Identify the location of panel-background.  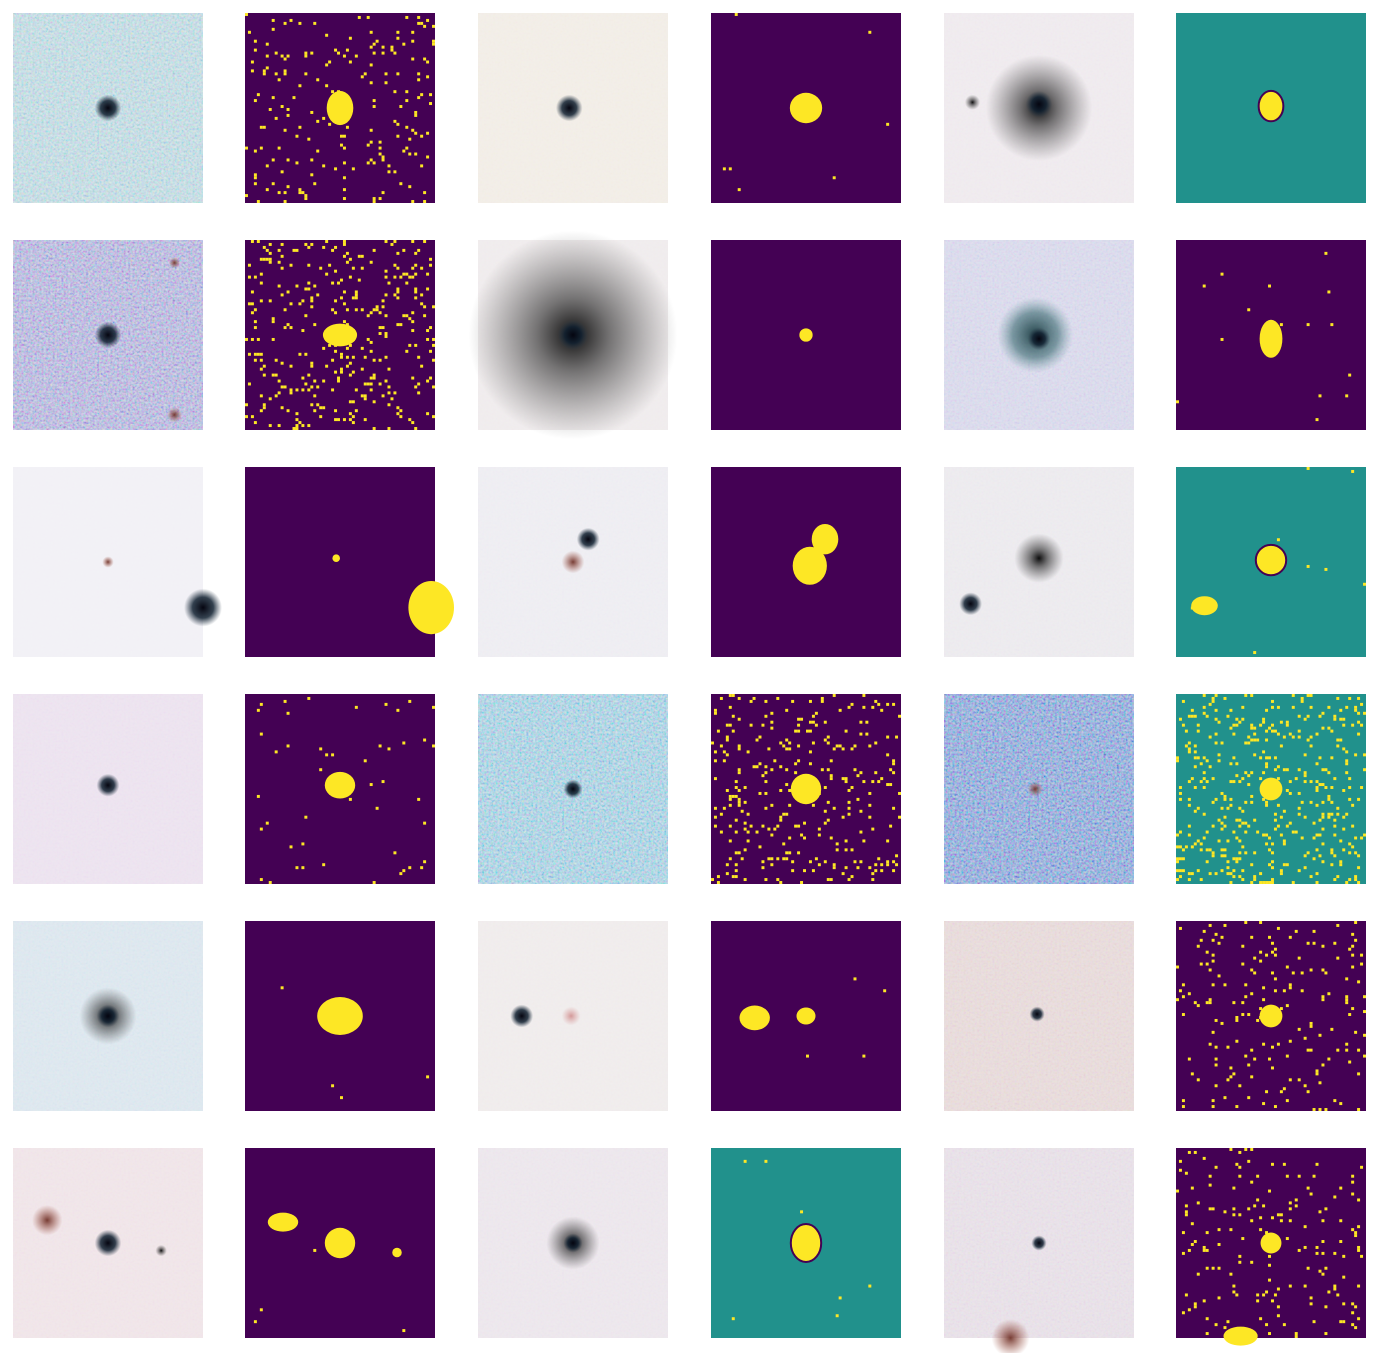
(340, 562).